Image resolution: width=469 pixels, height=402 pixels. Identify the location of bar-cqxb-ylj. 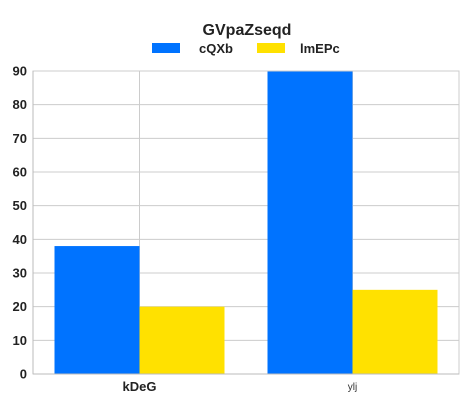
(310, 222).